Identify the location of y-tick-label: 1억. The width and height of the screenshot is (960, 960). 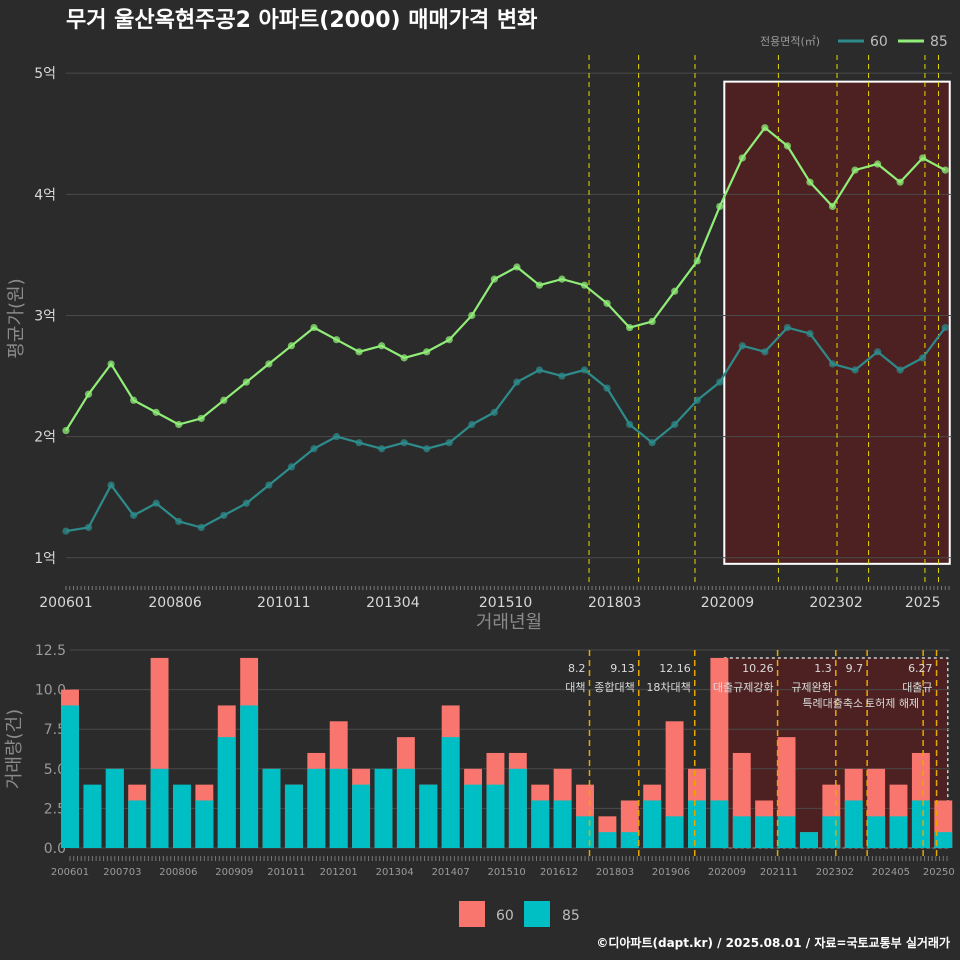
(45, 559).